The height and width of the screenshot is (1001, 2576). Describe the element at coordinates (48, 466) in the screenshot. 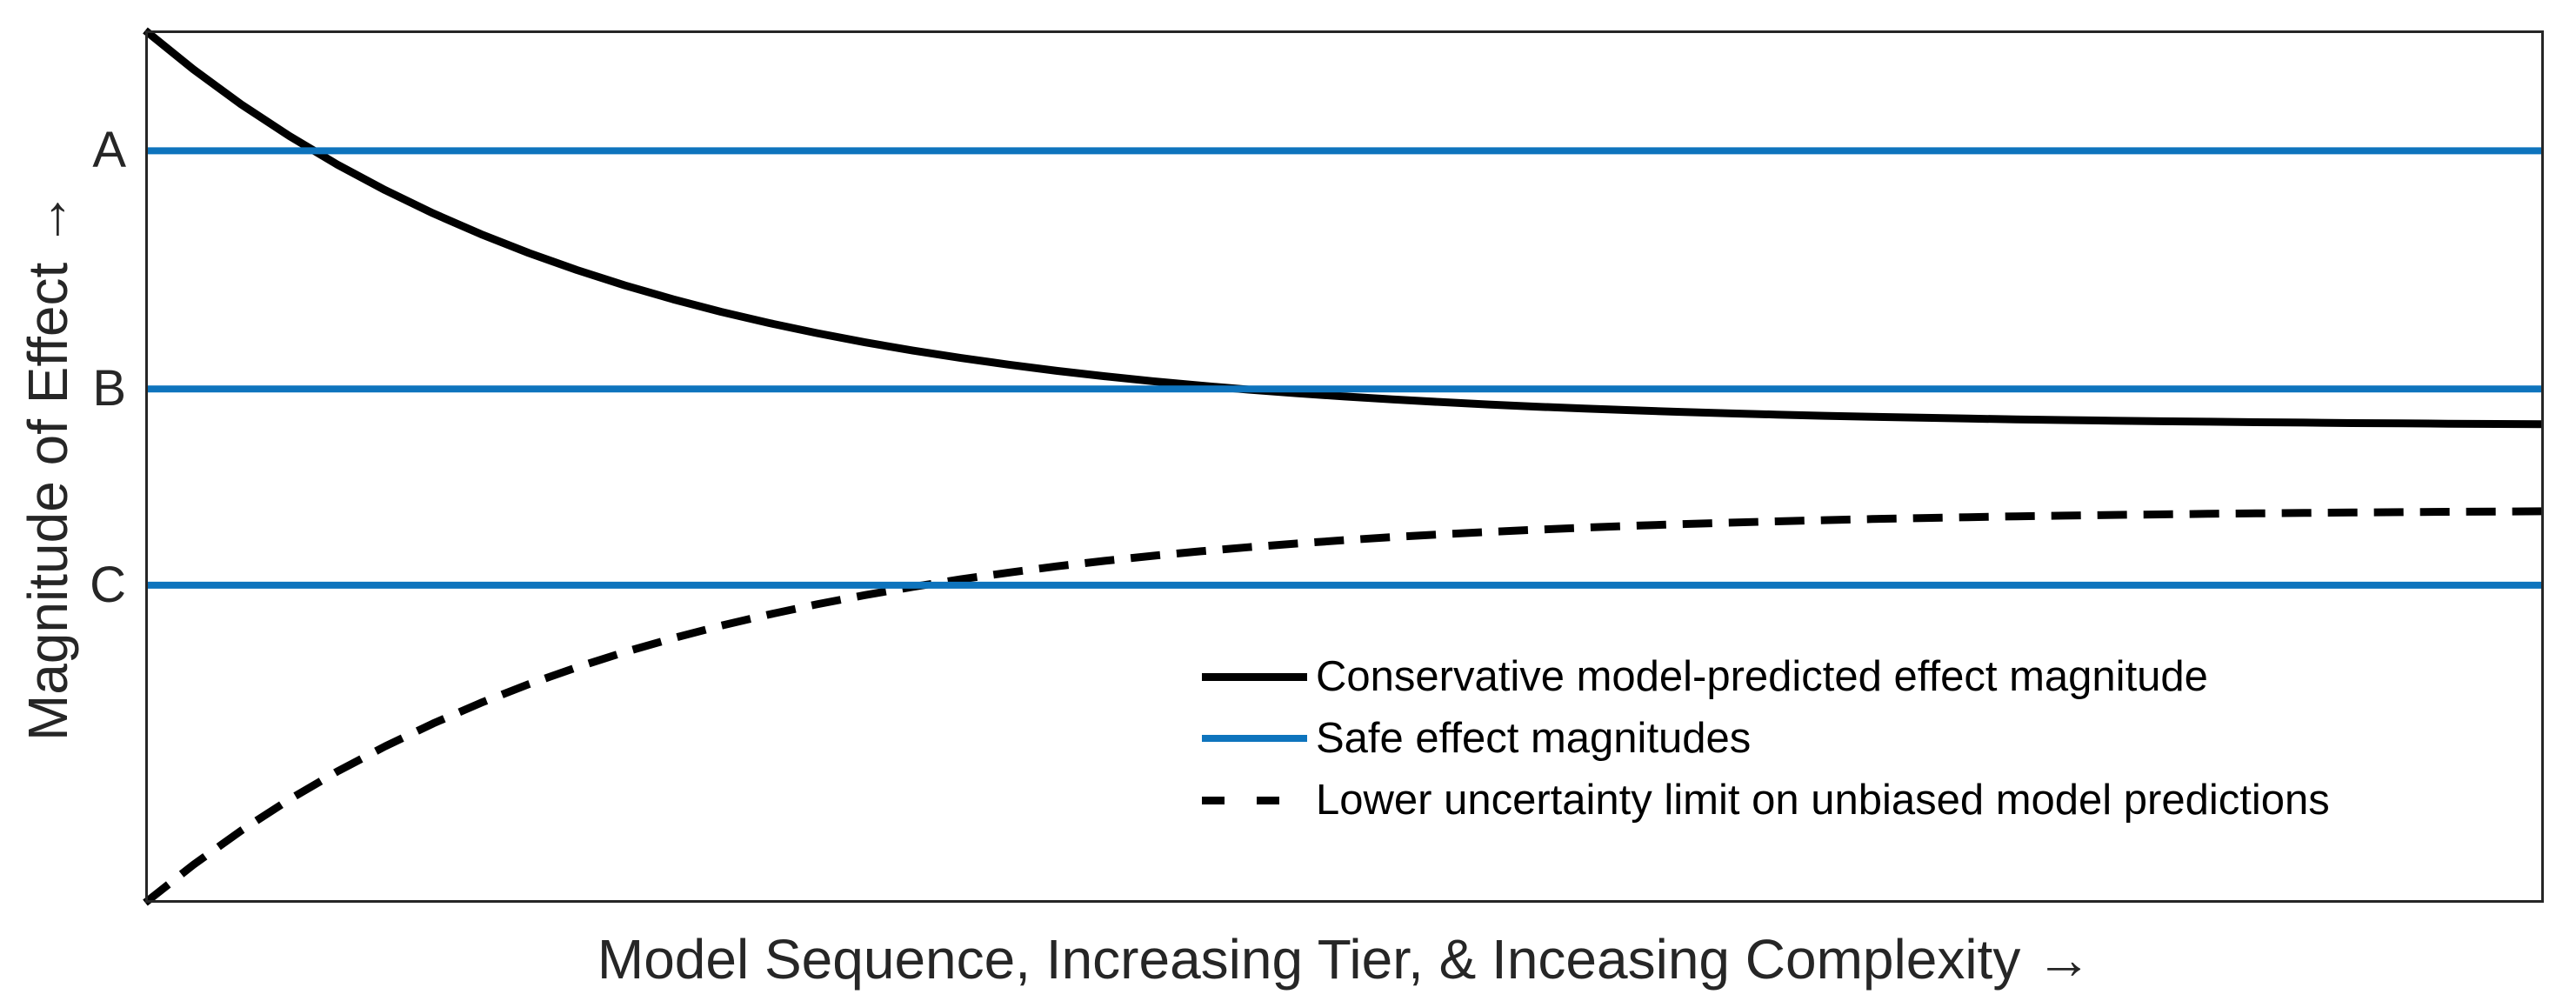

I see `y-axis-label: Magnitude of Effect →` at that location.